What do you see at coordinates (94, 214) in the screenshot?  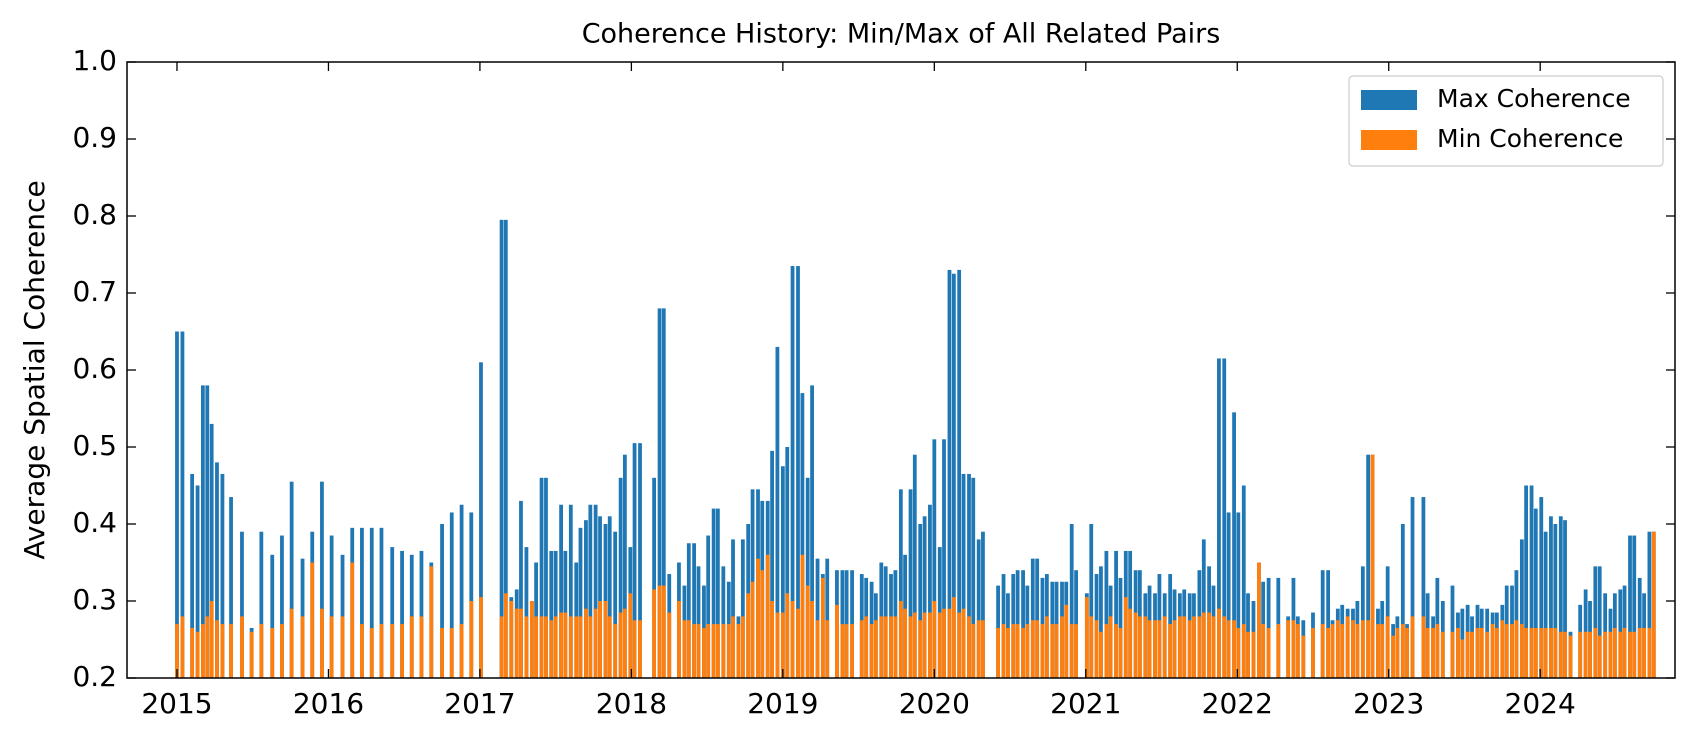 I see `y-tick-label: 0.8` at bounding box center [94, 214].